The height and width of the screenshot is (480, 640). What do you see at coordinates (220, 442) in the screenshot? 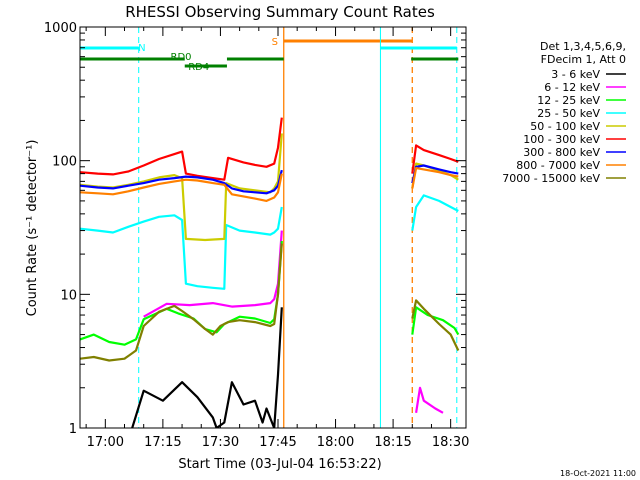
I see `x-tick-label: 17:30` at bounding box center [220, 442].